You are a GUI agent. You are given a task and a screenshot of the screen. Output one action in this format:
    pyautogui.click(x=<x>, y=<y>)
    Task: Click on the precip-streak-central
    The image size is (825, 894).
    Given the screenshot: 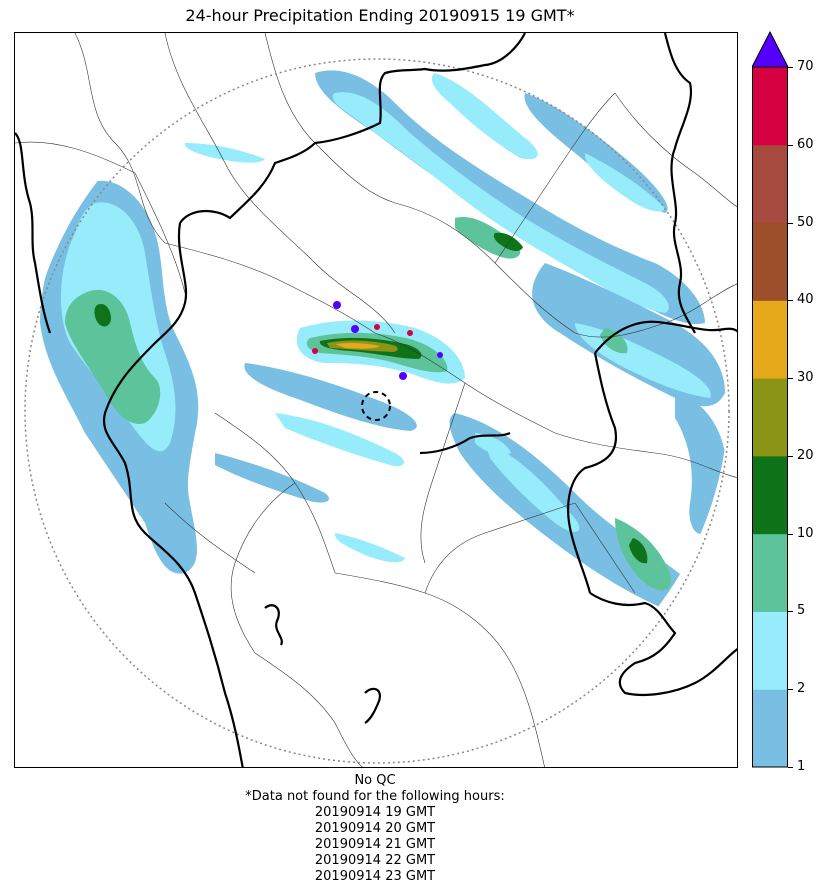 What is the action you would take?
    pyautogui.click(x=330, y=397)
    